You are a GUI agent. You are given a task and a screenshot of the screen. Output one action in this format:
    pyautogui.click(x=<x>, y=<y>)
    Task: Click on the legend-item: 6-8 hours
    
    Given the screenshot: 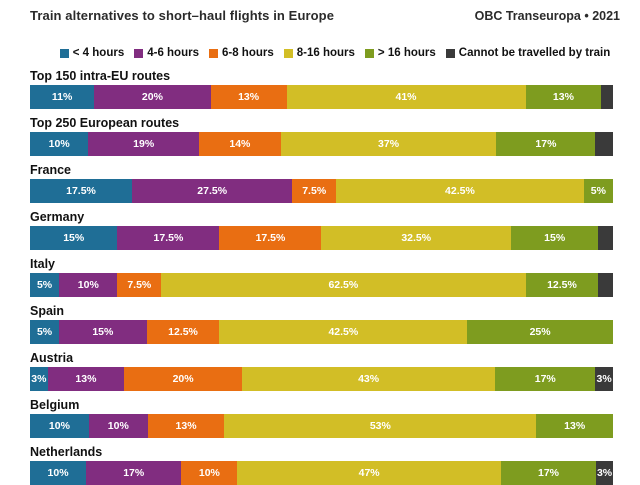 What is the action you would take?
    pyautogui.click(x=241, y=53)
    